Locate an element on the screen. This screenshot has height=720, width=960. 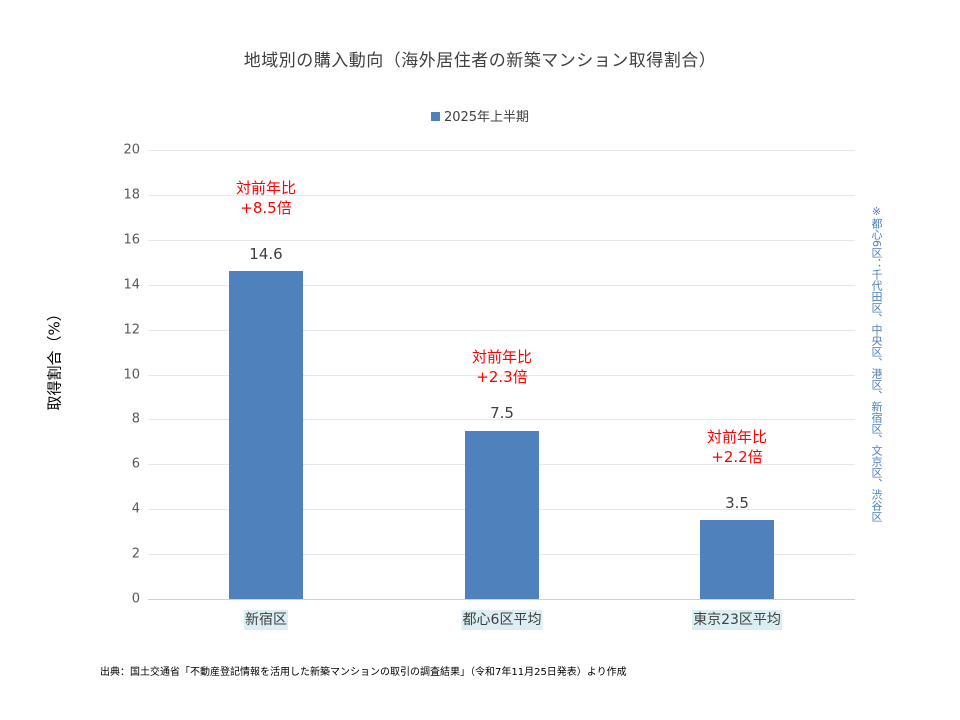
y-tick-8: 8 is located at coordinates (135, 419).